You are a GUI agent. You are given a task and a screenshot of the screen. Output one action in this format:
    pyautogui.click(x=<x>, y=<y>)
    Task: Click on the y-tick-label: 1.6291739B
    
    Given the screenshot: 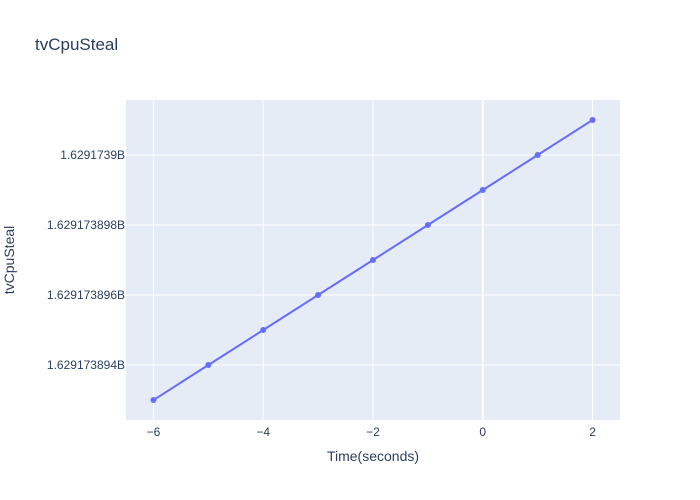 What is the action you would take?
    pyautogui.click(x=92, y=155)
    